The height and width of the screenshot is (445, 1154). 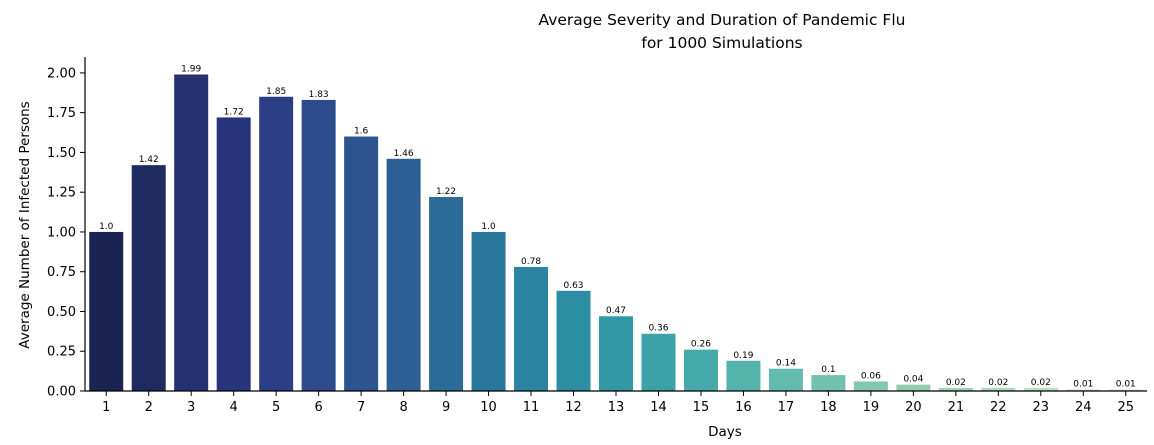 What do you see at coordinates (573, 286) in the screenshot?
I see `value-label-day-12: 0.63` at bounding box center [573, 286].